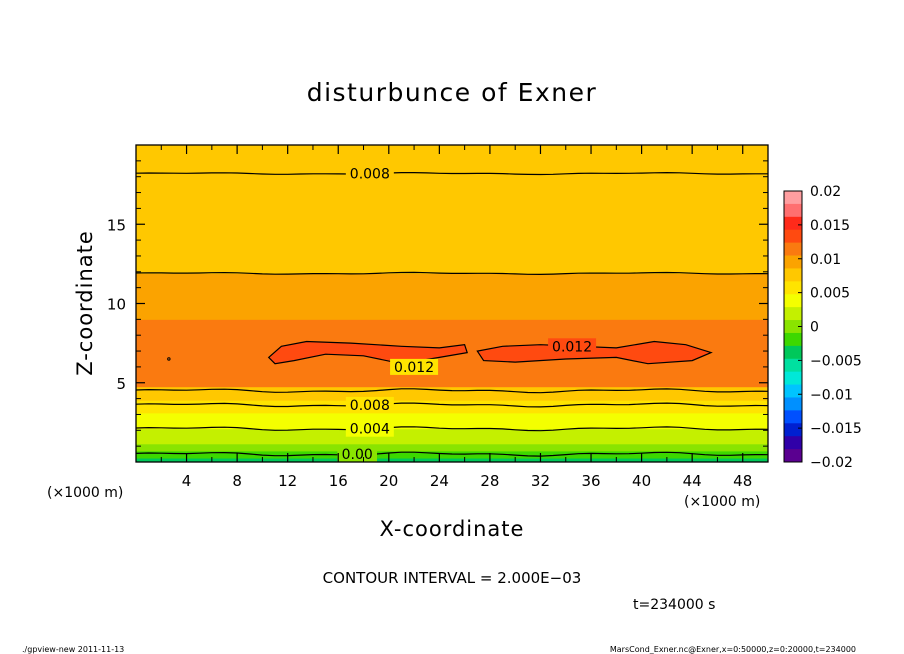 The width and height of the screenshot is (904, 654). What do you see at coordinates (187, 481) in the screenshot?
I see `x-tick-label: 4` at bounding box center [187, 481].